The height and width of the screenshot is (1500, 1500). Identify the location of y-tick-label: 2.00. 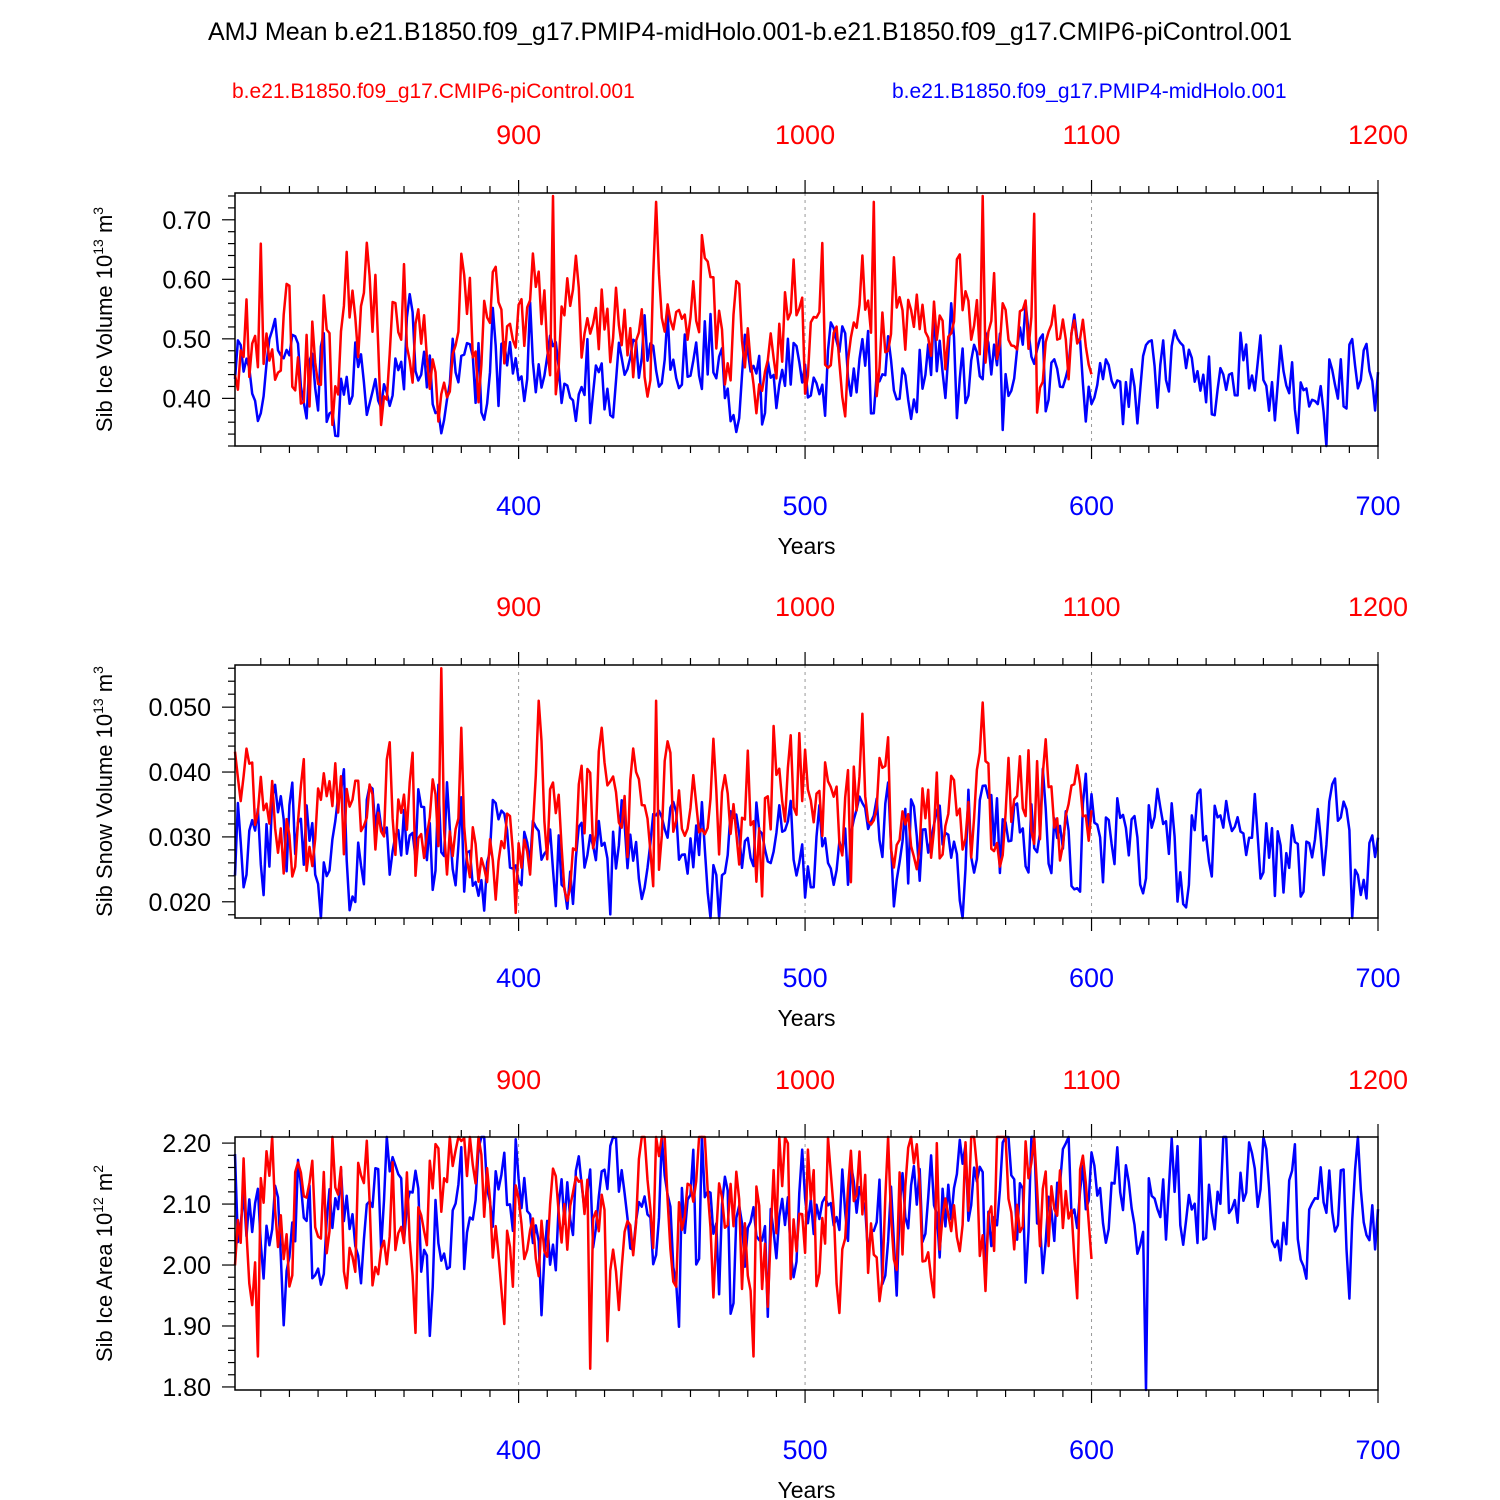
(186, 1266).